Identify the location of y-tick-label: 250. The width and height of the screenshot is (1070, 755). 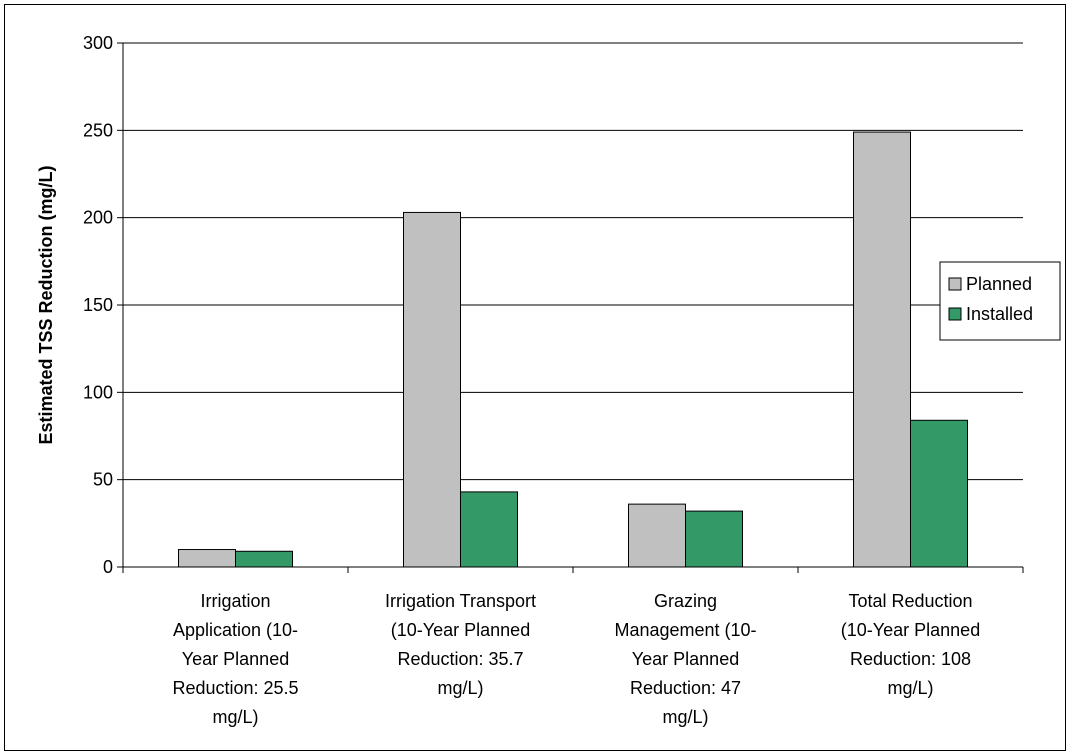
(98, 130).